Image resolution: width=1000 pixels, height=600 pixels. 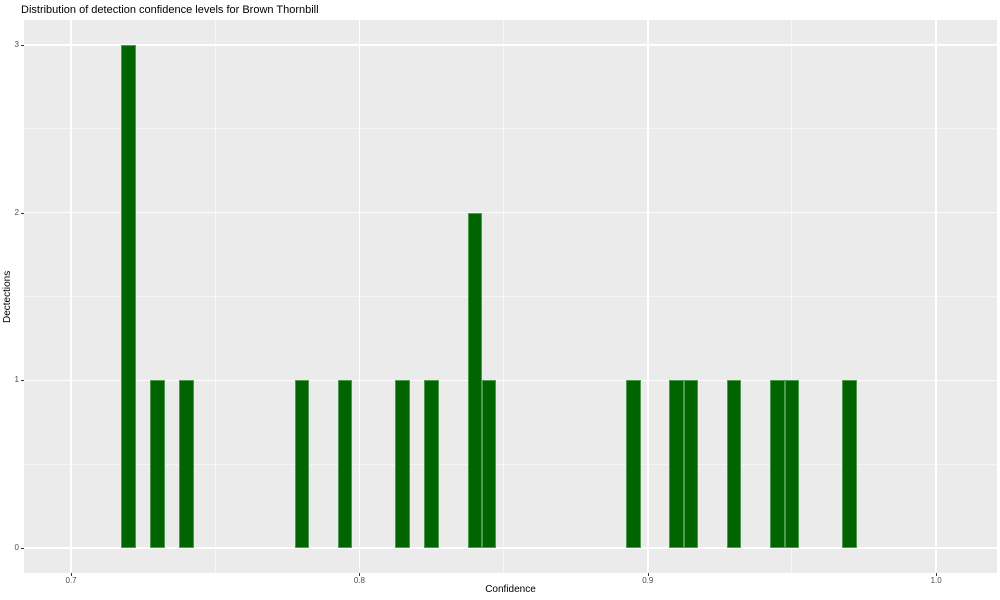 What do you see at coordinates (648, 580) in the screenshot?
I see `x-axis-tick-label: 0.9` at bounding box center [648, 580].